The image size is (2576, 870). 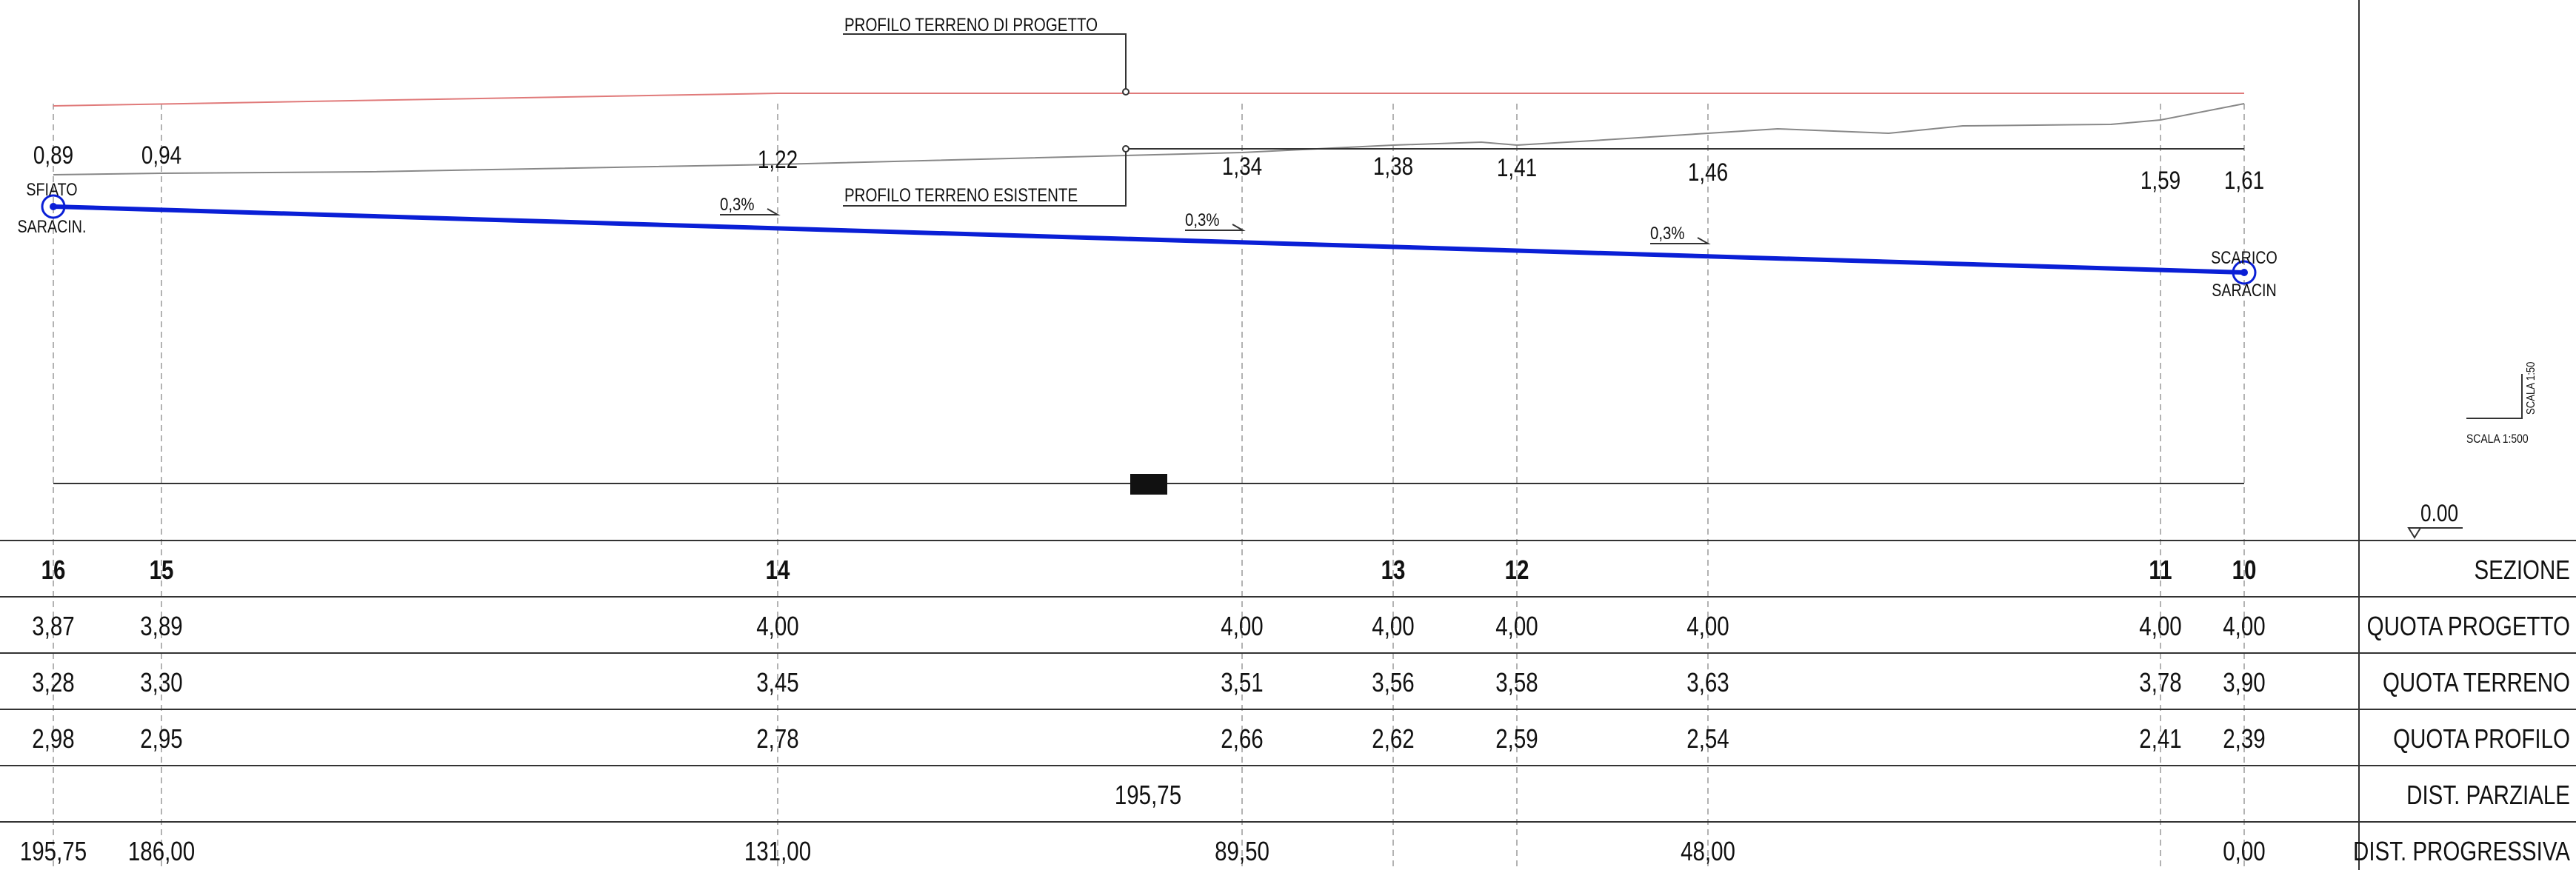 I want to click on depth-2: 1,22, so click(x=778, y=159).